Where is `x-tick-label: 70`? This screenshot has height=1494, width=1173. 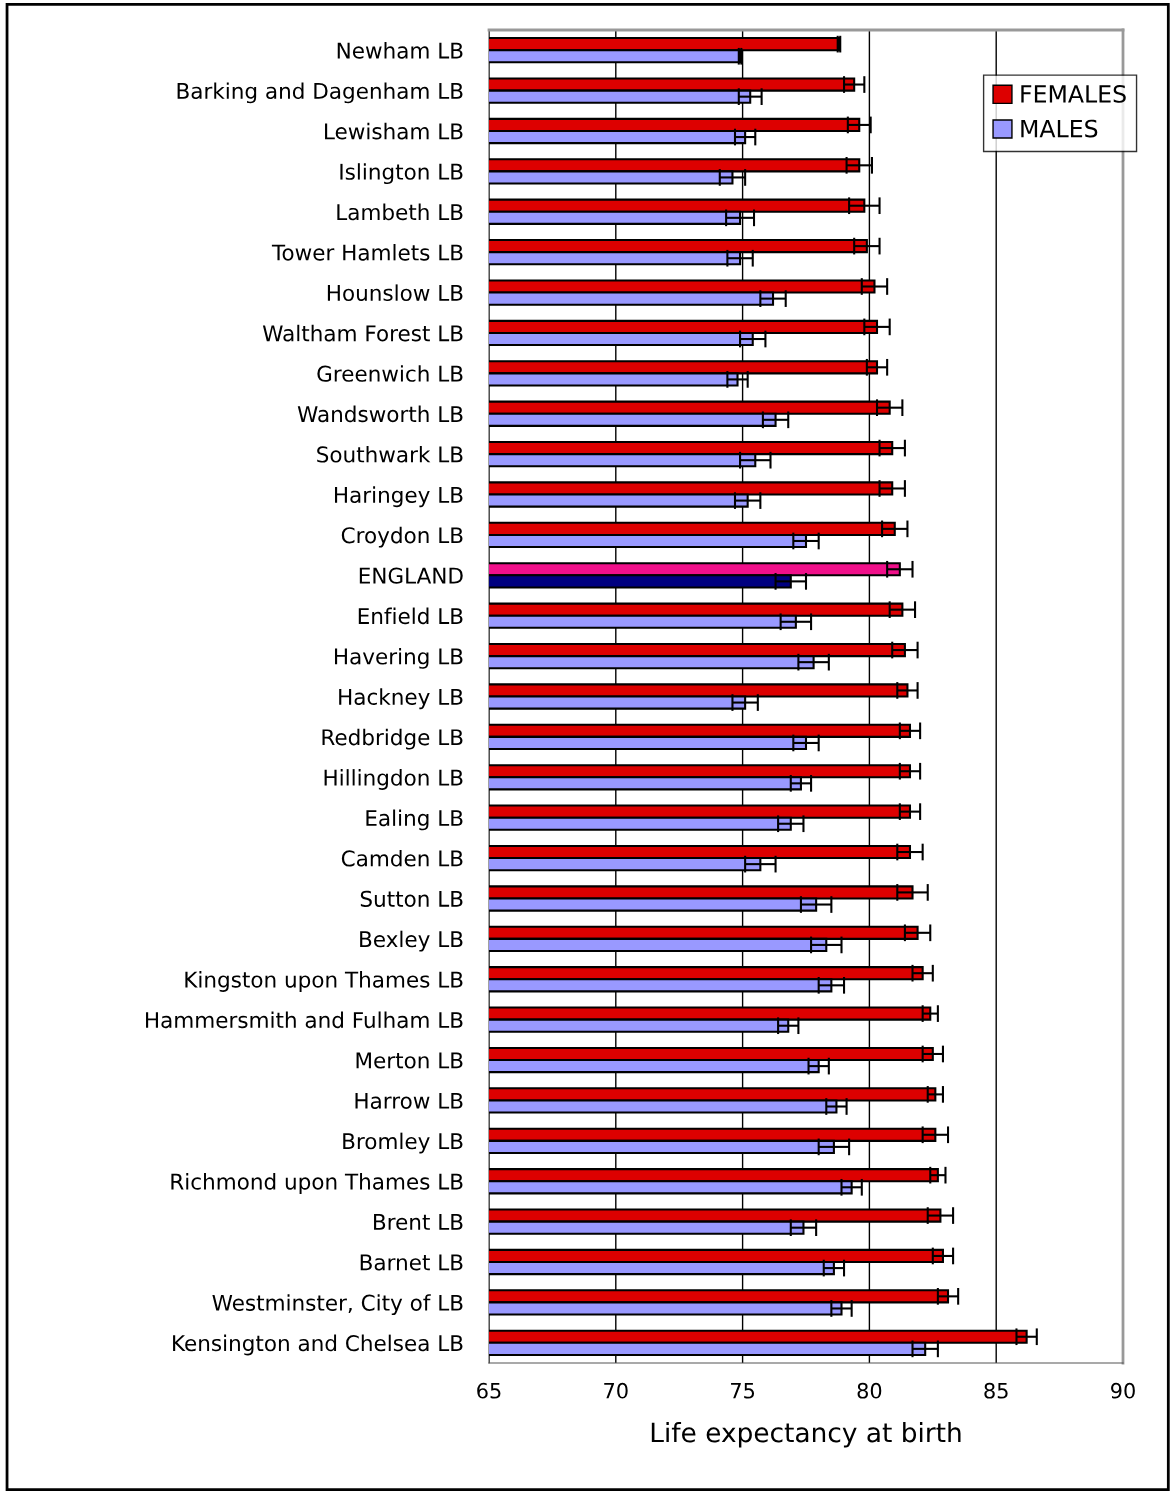
x-tick-label: 70 is located at coordinates (616, 1390).